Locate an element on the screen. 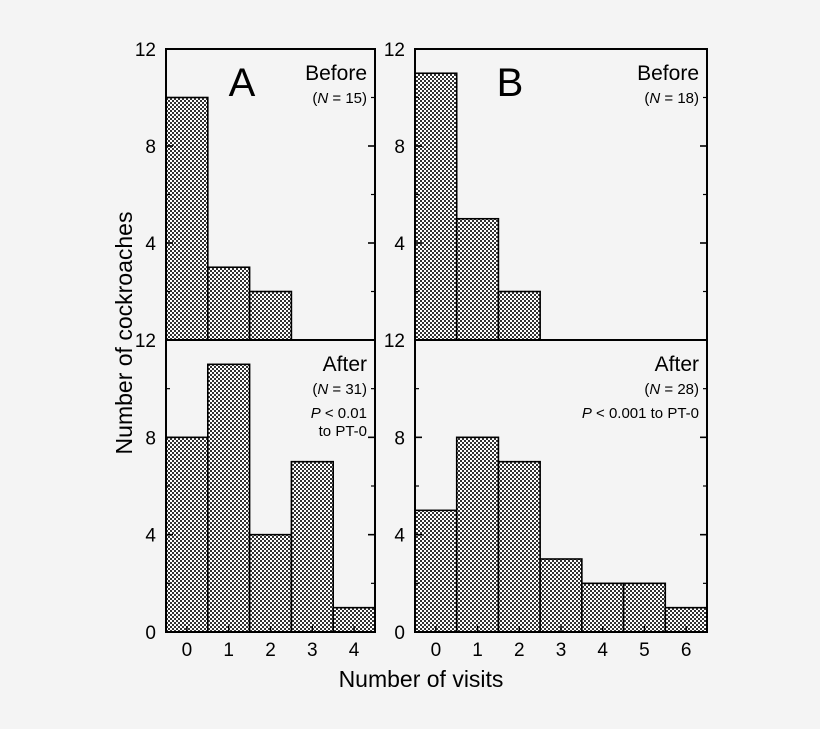 The image size is (820, 729). significance-annotation: P < 0.01 is located at coordinates (339, 413).